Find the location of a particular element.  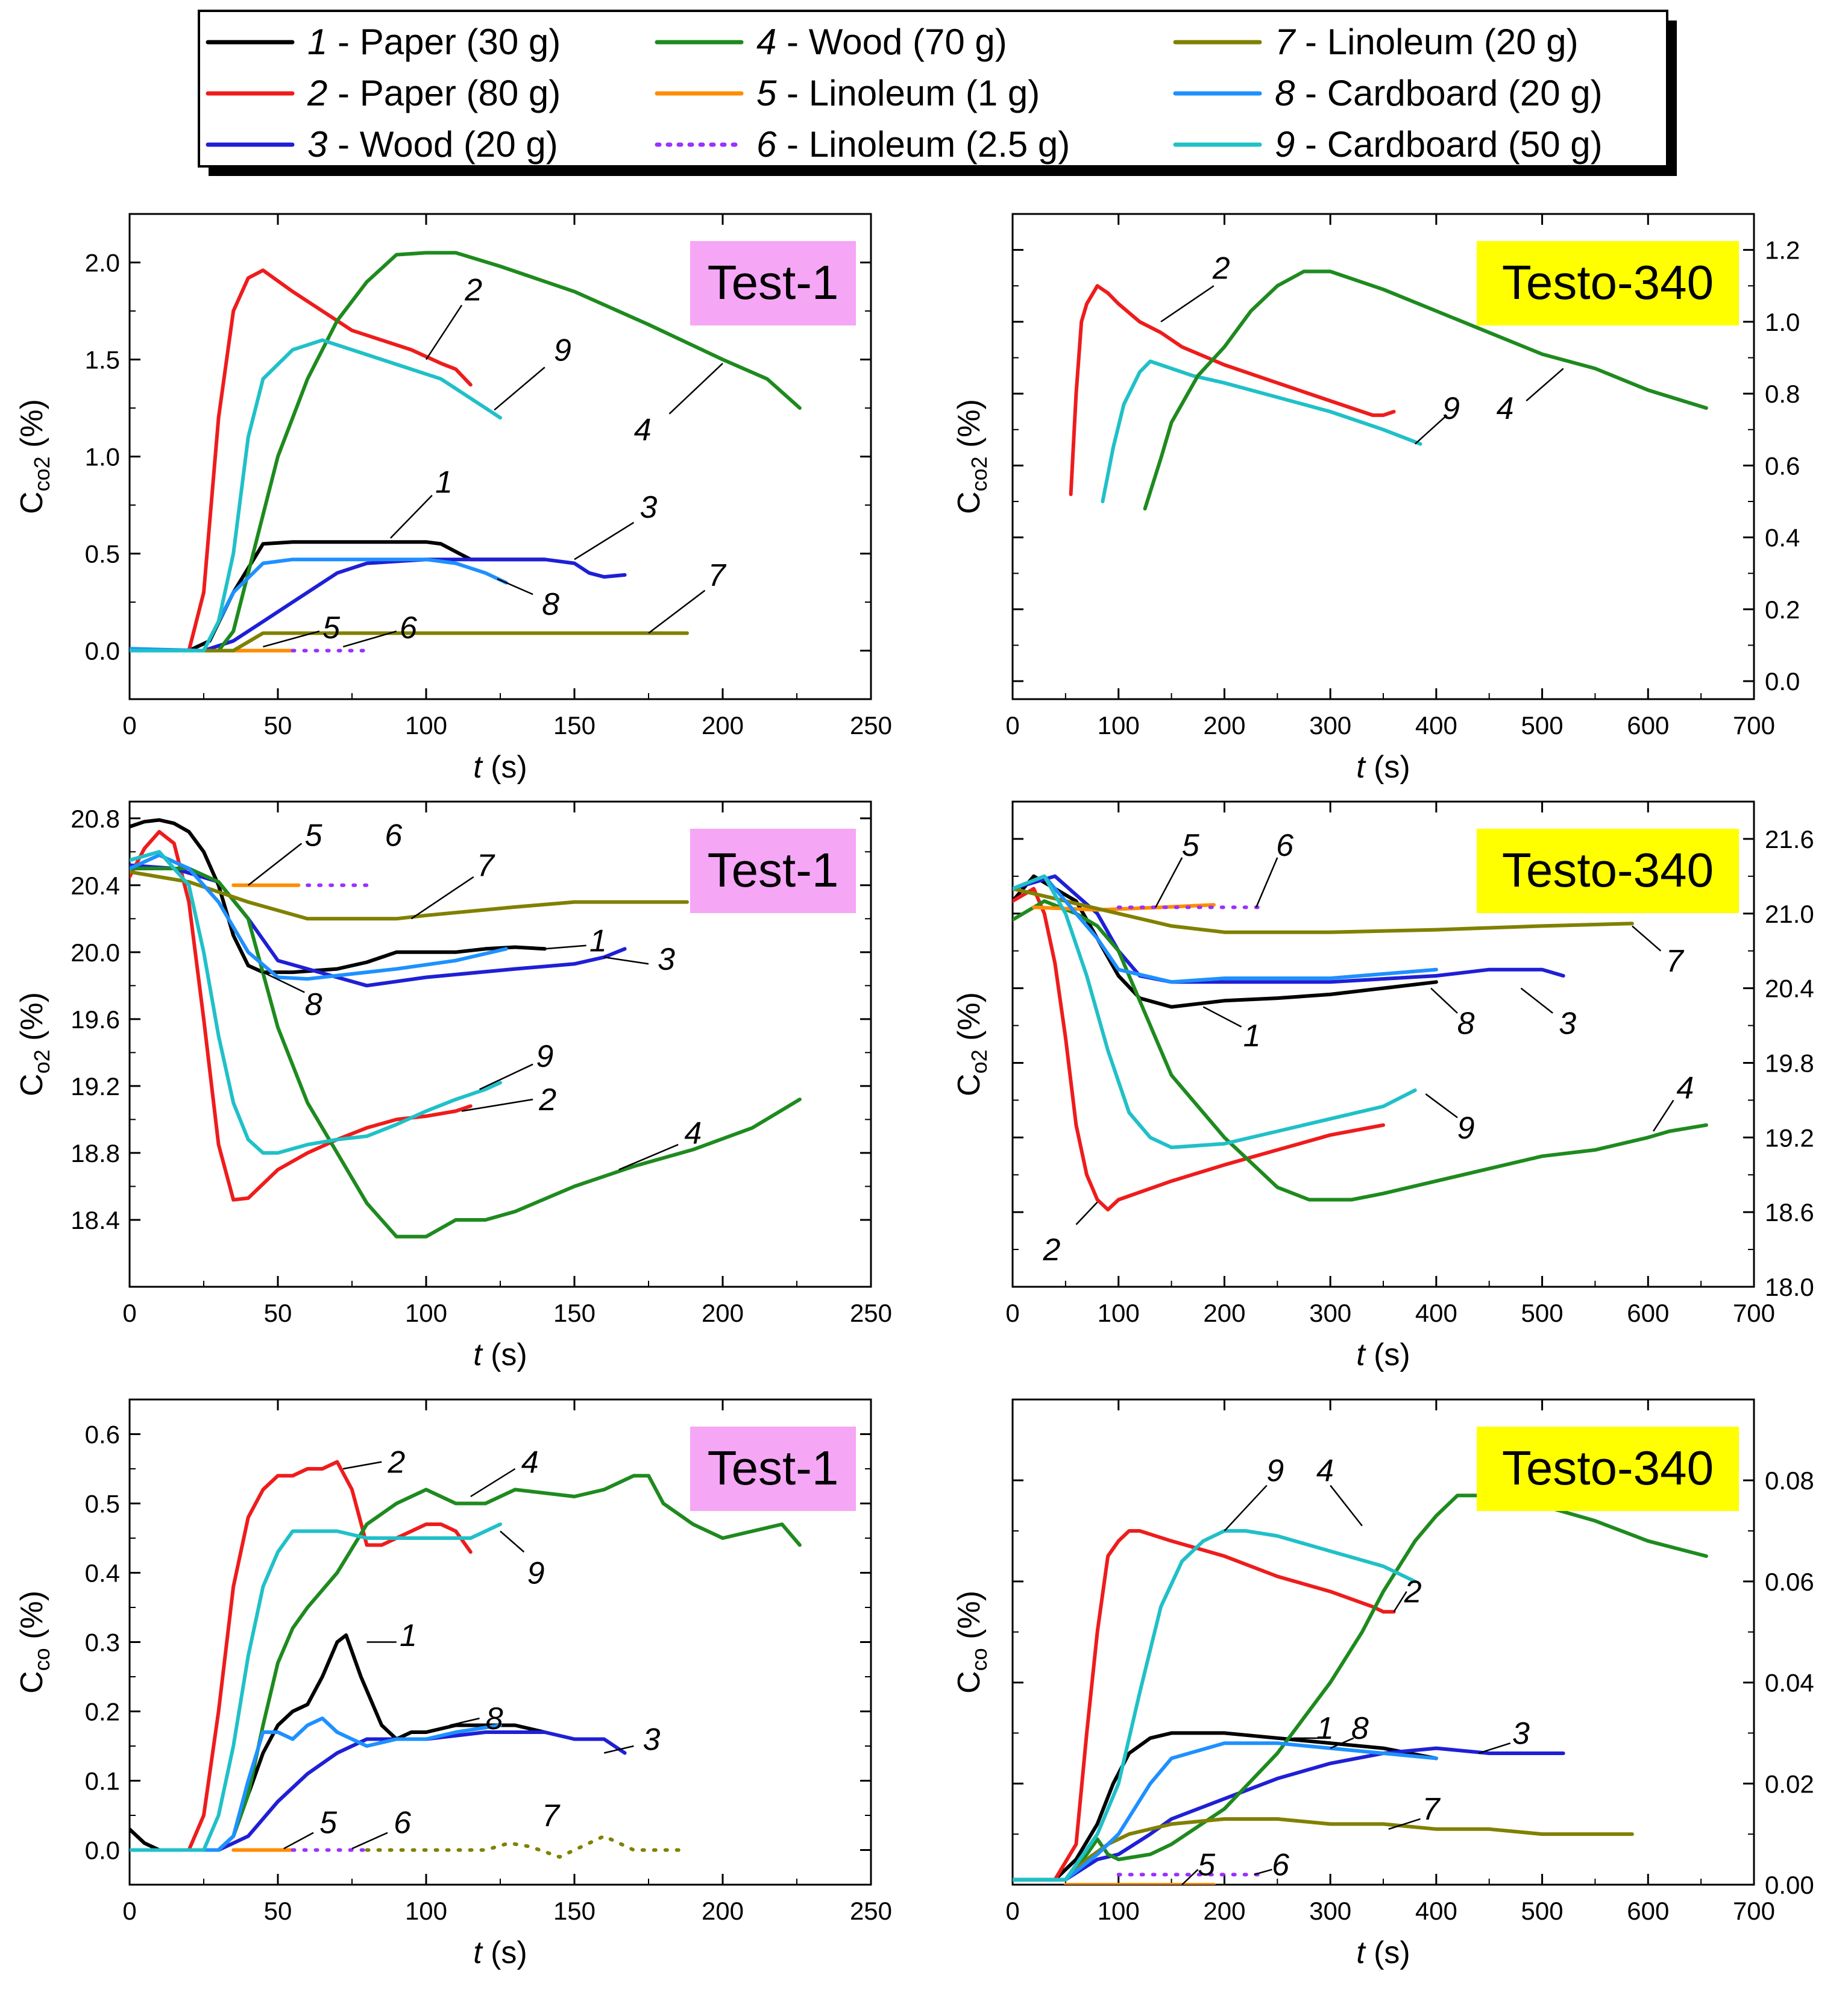

y-tick-label: 20.8 is located at coordinates (95, 819).